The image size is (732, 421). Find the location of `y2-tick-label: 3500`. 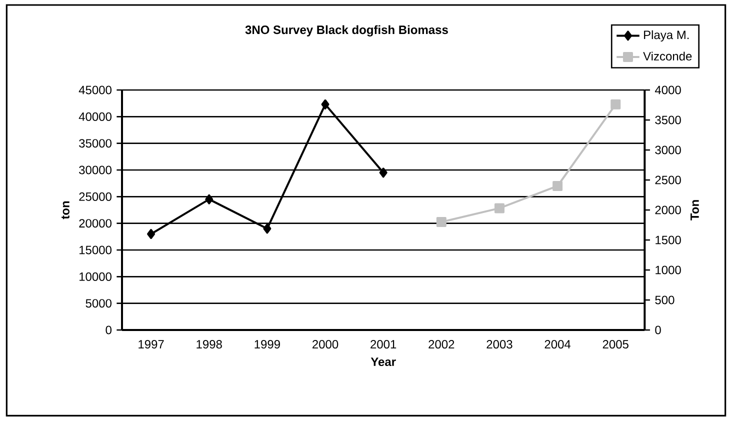

y2-tick-label: 3500 is located at coordinates (668, 120).